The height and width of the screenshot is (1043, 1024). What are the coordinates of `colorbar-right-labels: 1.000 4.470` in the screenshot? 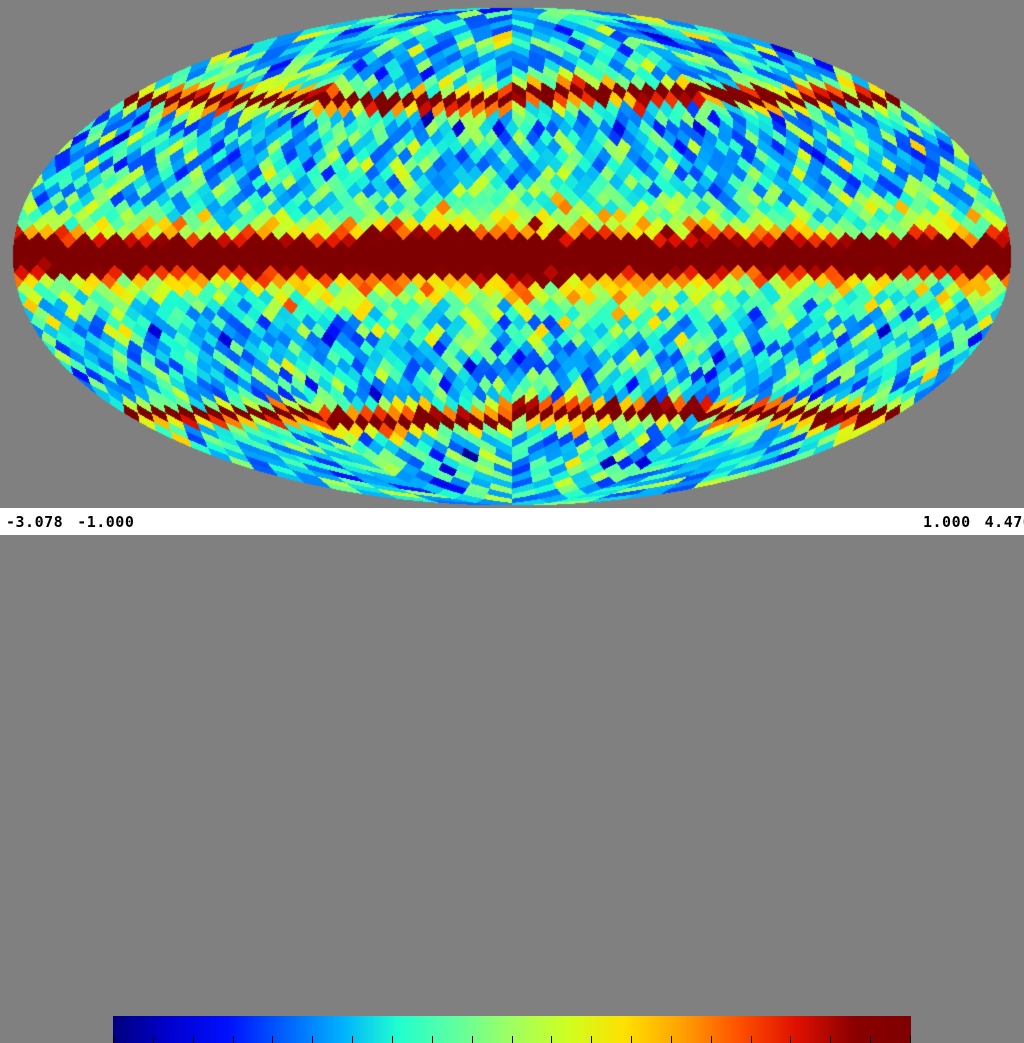 It's located at (967, 521).